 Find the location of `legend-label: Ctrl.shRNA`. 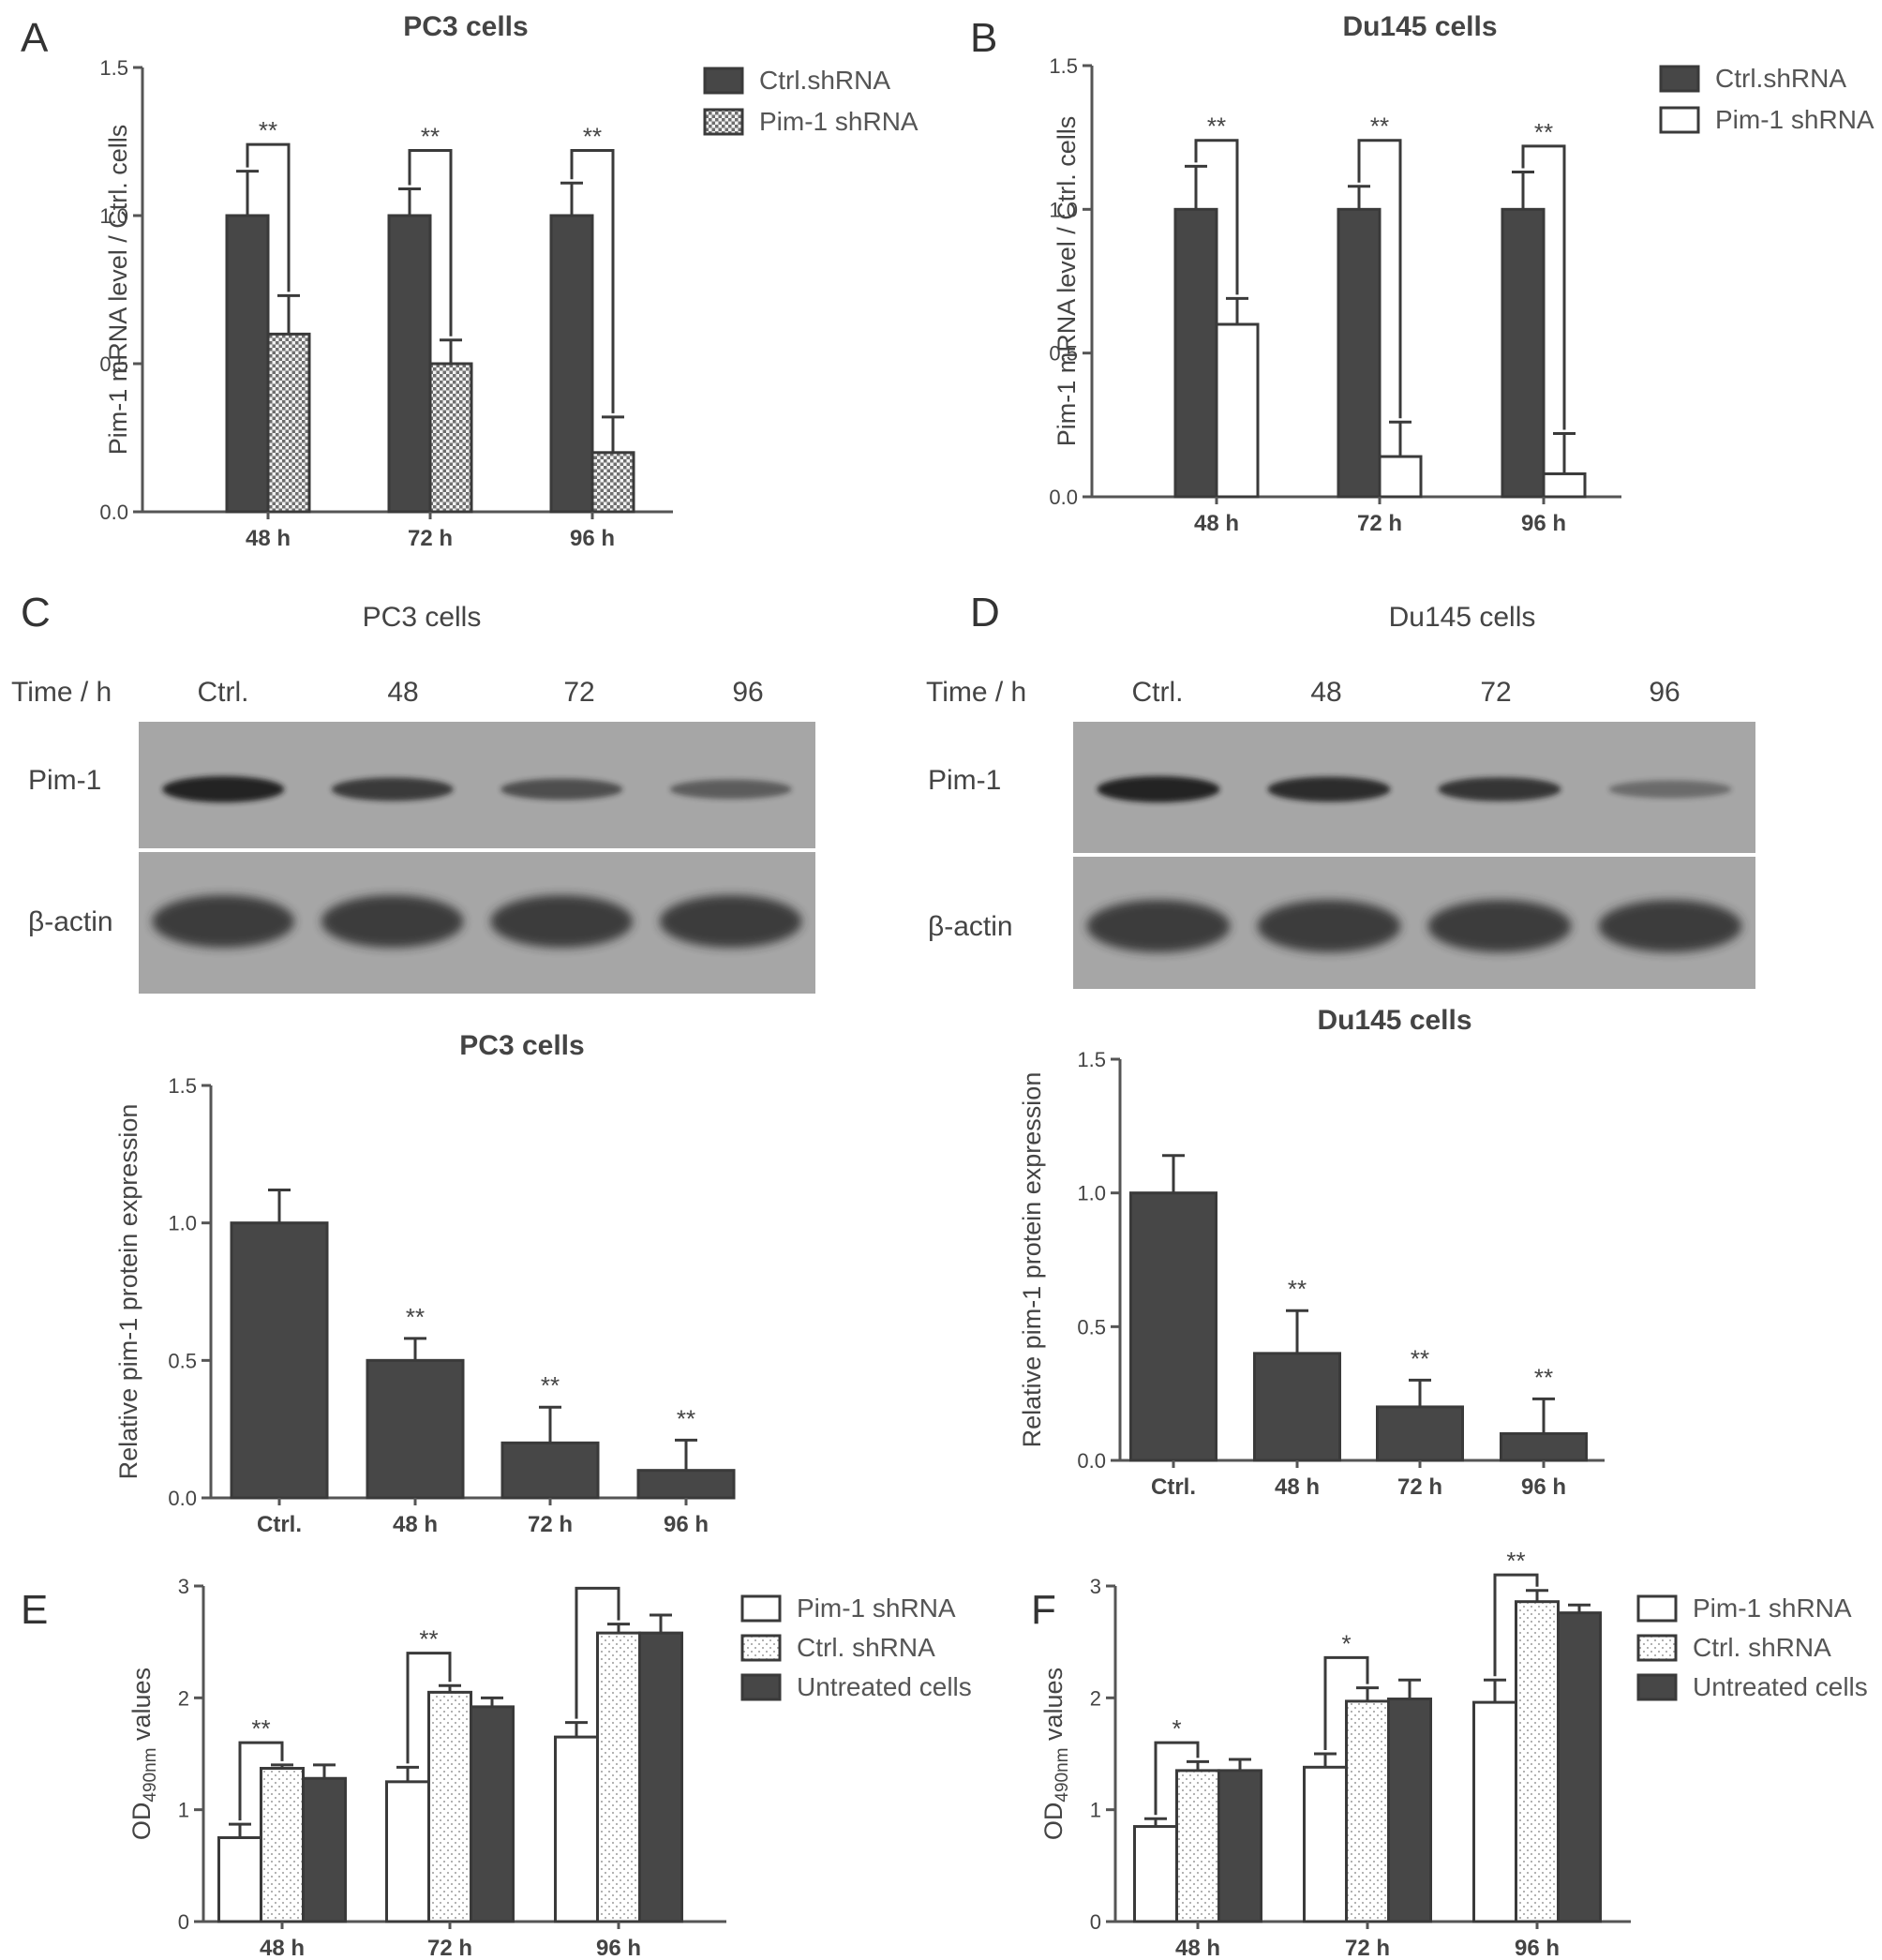

legend-label: Ctrl.shRNA is located at coordinates (824, 81).